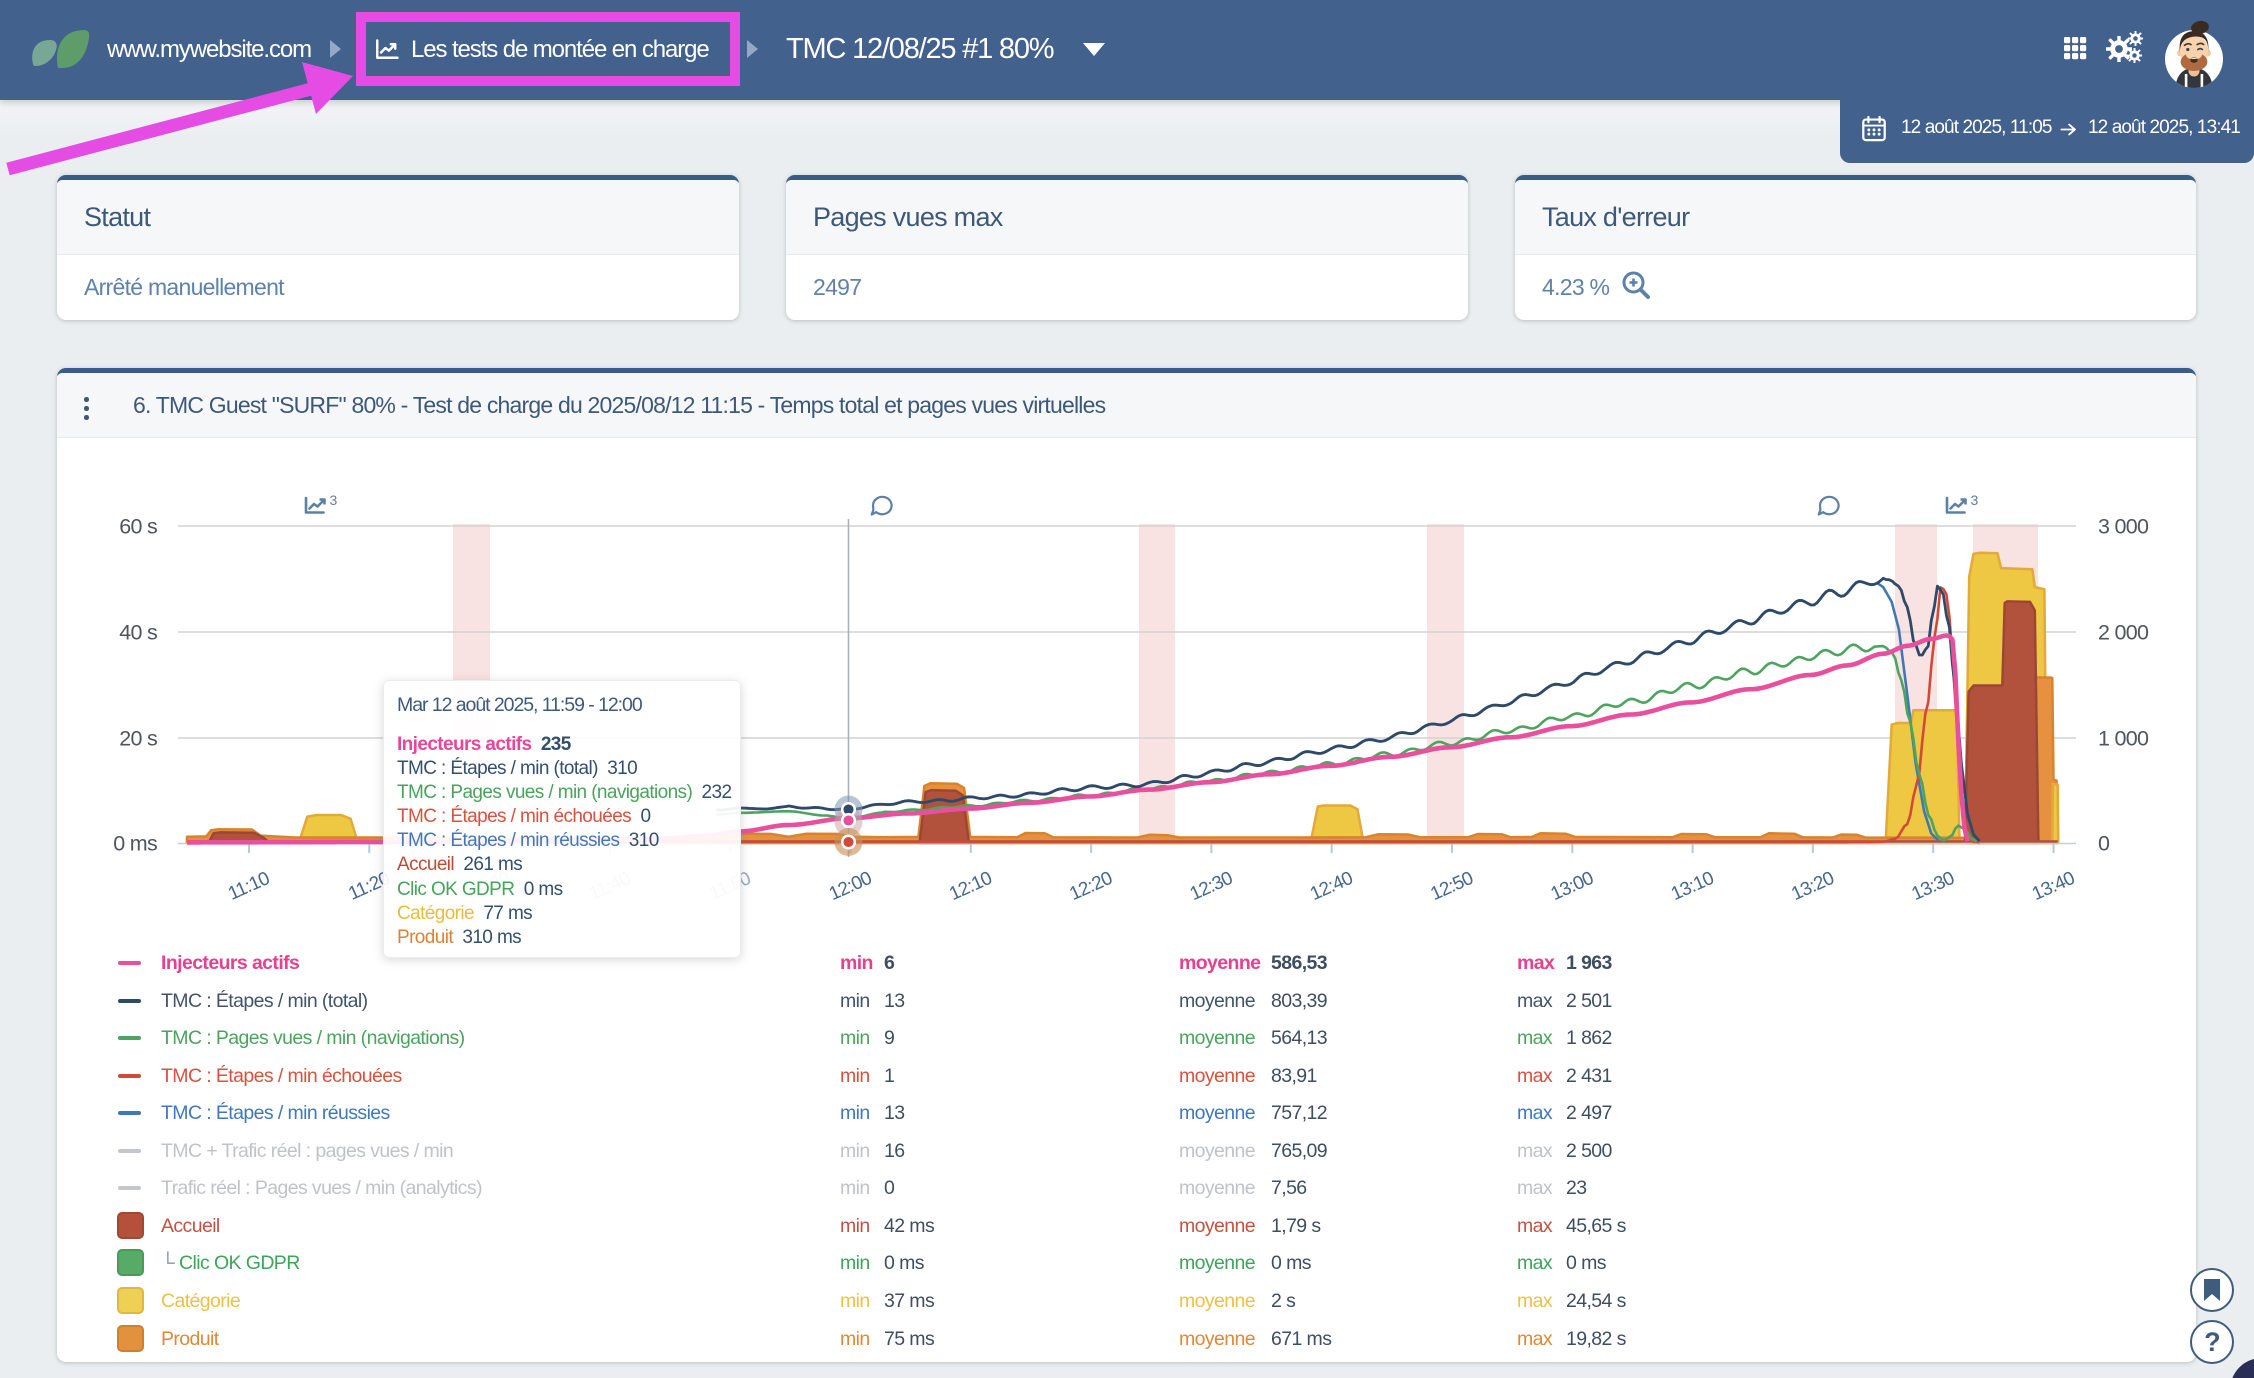 The width and height of the screenshot is (2254, 1378). I want to click on svg-text: 60 s, so click(138, 527).